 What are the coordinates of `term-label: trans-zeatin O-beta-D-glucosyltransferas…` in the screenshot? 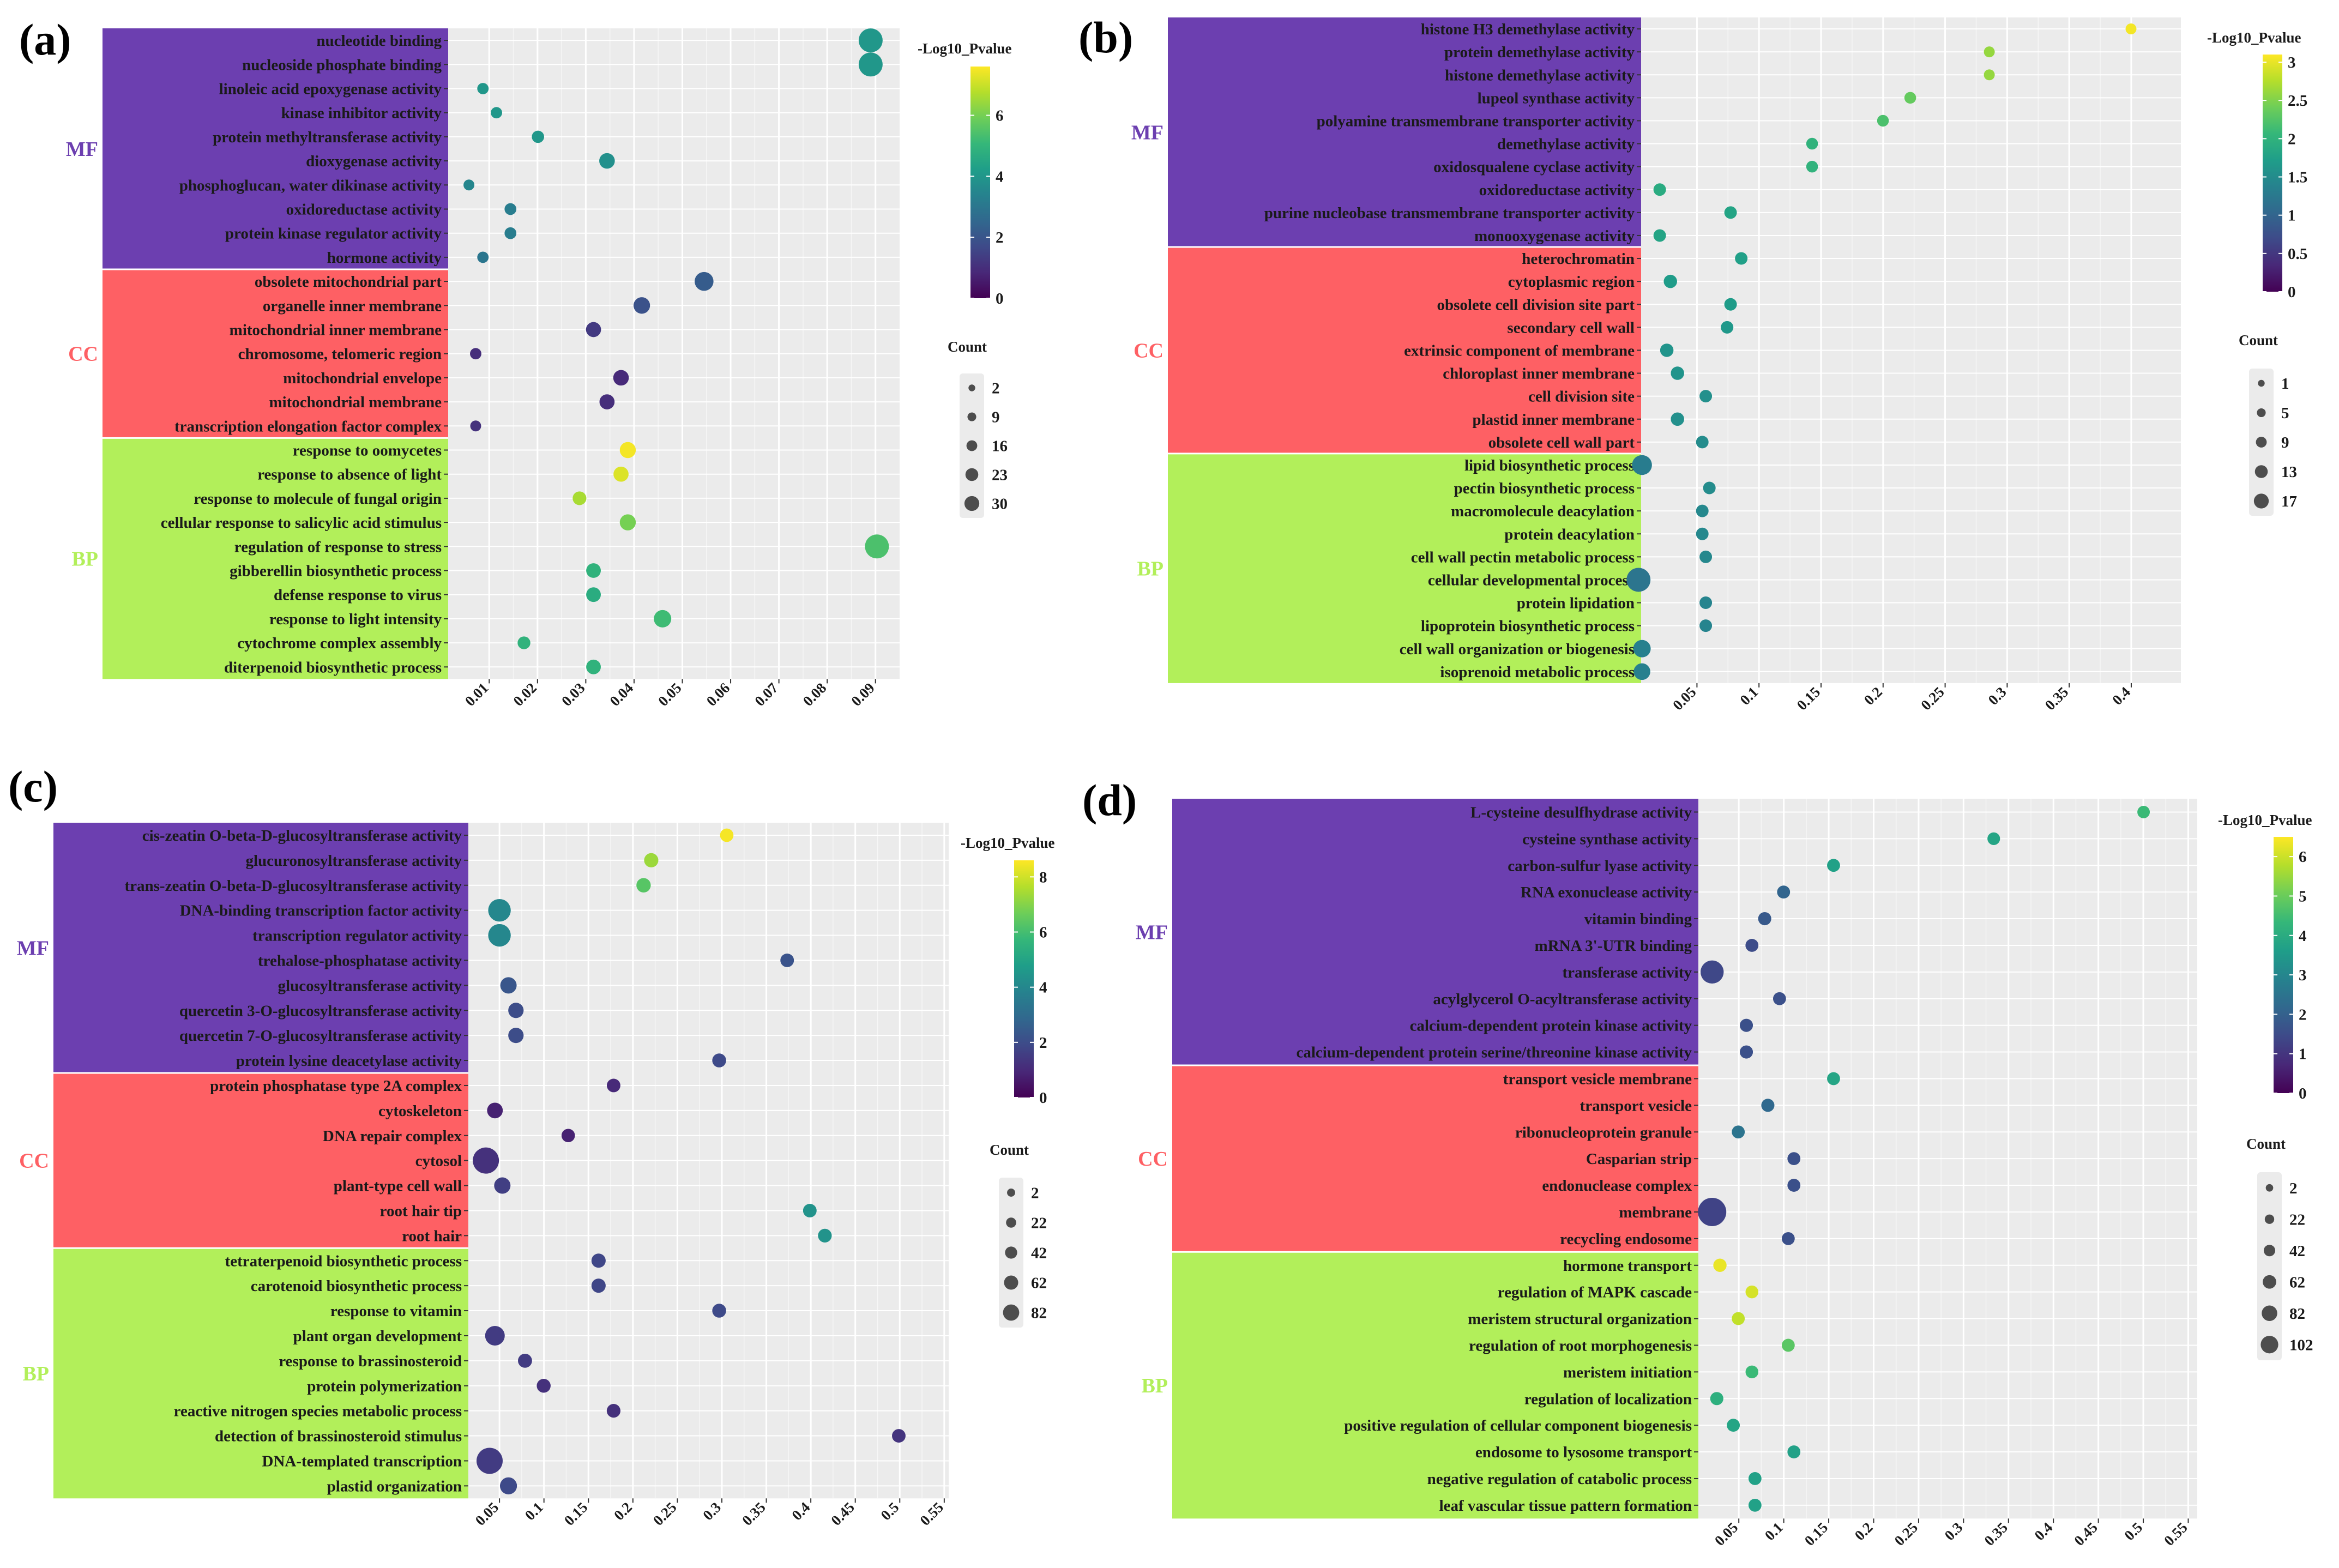 It's located at (293, 886).